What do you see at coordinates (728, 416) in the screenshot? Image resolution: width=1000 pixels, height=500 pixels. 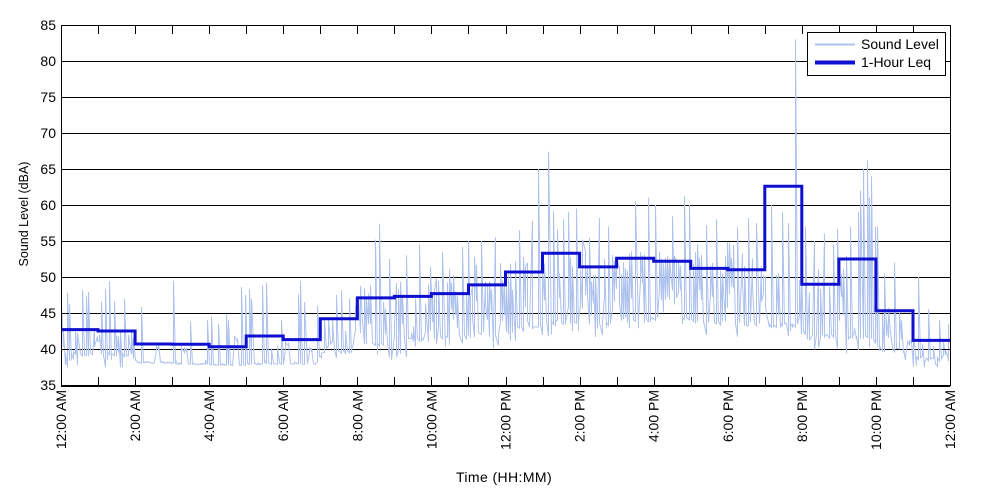 I see `svg-text: 6:00 PM` at bounding box center [728, 416].